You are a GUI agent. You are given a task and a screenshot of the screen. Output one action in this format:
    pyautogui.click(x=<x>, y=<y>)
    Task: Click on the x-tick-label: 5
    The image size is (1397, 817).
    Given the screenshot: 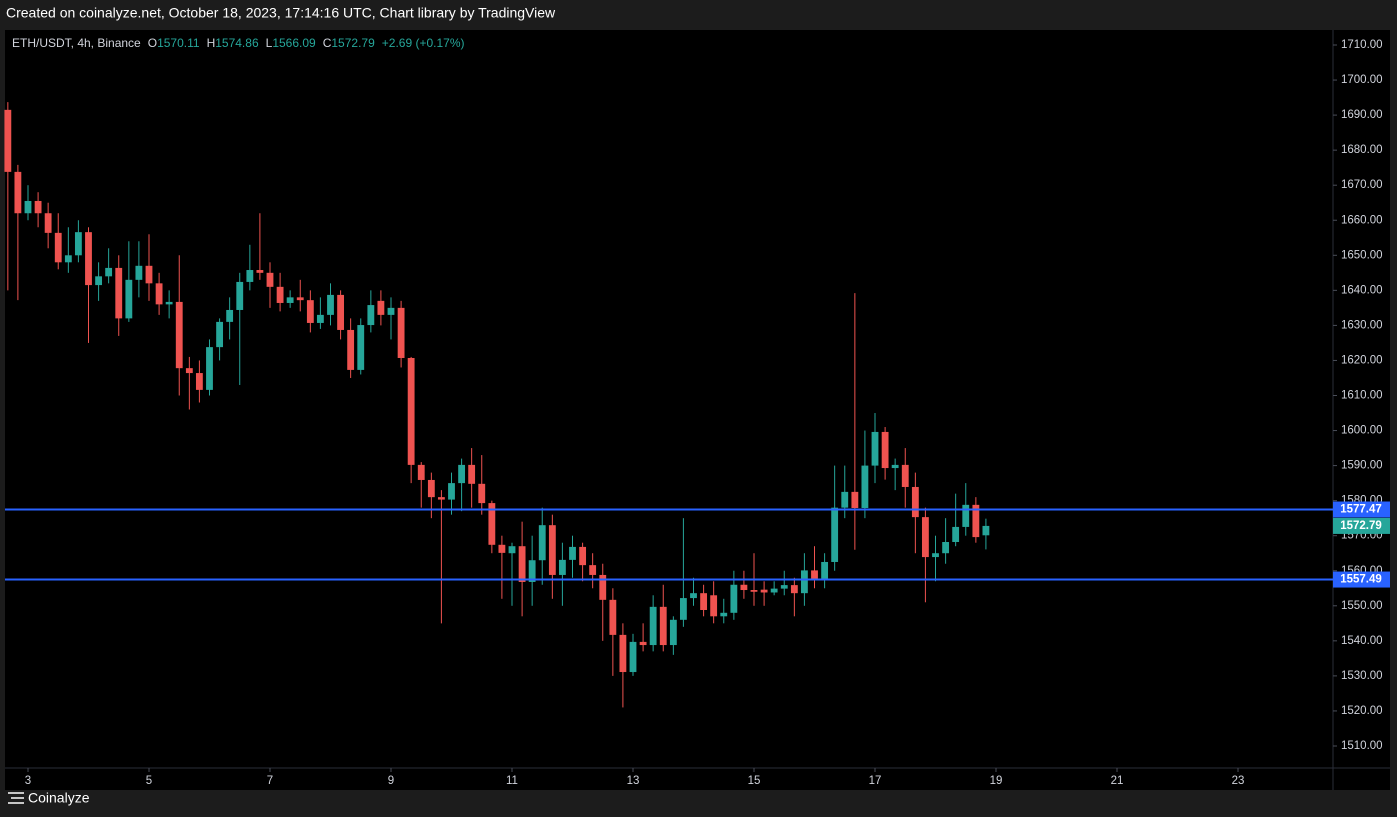 What is the action you would take?
    pyautogui.click(x=149, y=781)
    